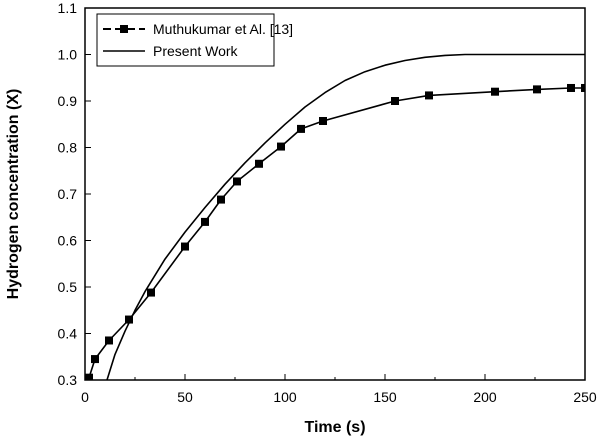 Image resolution: width=600 pixels, height=437 pixels. Describe the element at coordinates (485, 397) in the screenshot. I see `x-tick-label: 200` at that location.